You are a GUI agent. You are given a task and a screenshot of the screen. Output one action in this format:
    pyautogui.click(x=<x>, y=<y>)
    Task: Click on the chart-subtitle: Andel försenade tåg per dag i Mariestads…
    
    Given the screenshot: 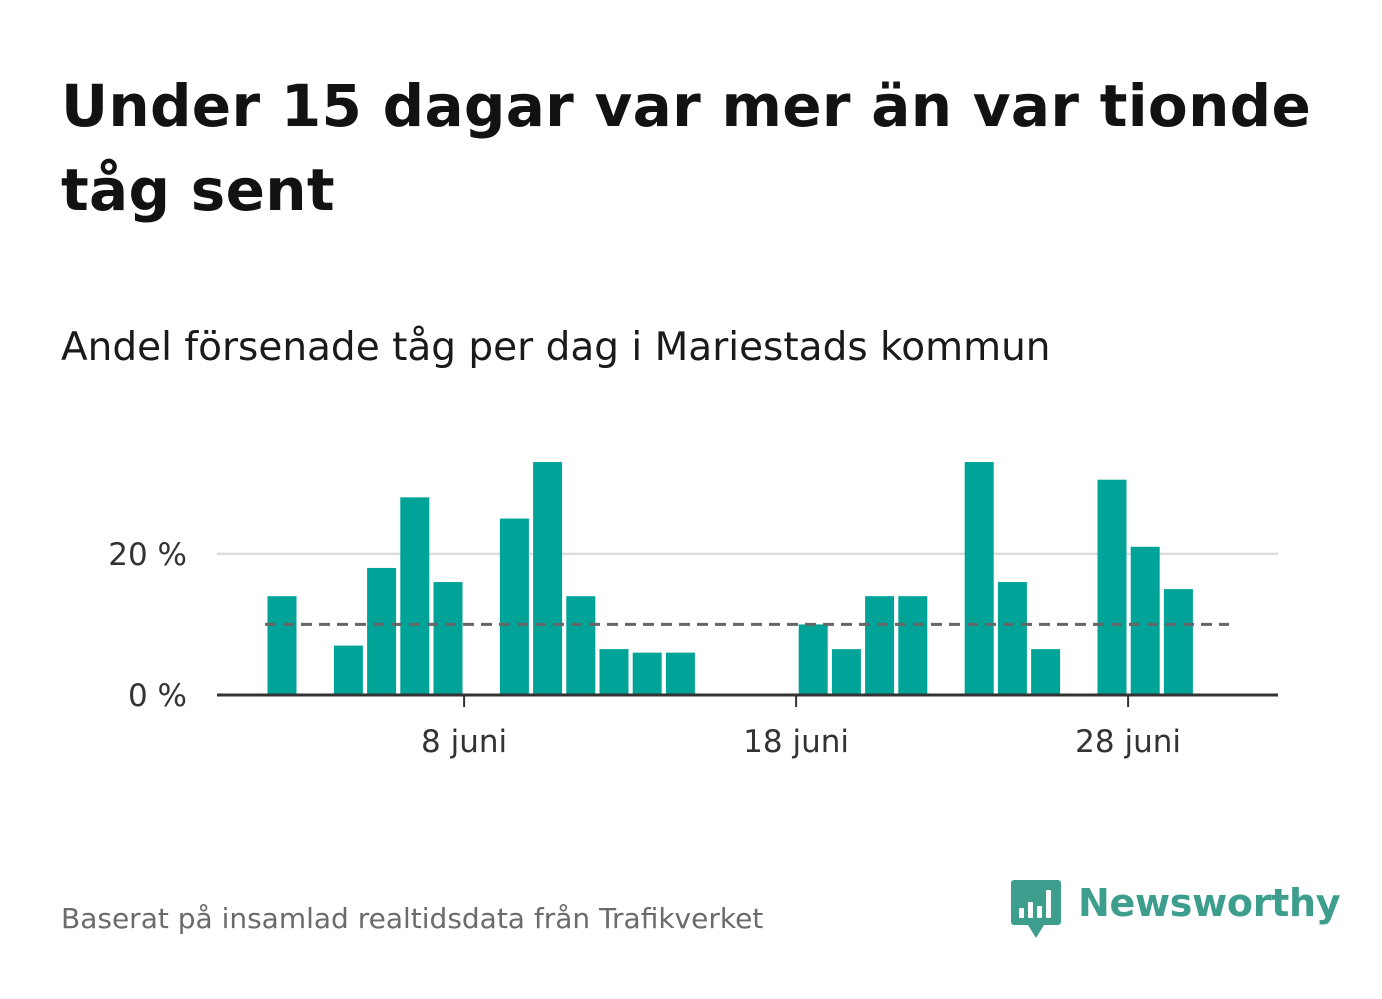 What is the action you would take?
    pyautogui.click(x=556, y=347)
    